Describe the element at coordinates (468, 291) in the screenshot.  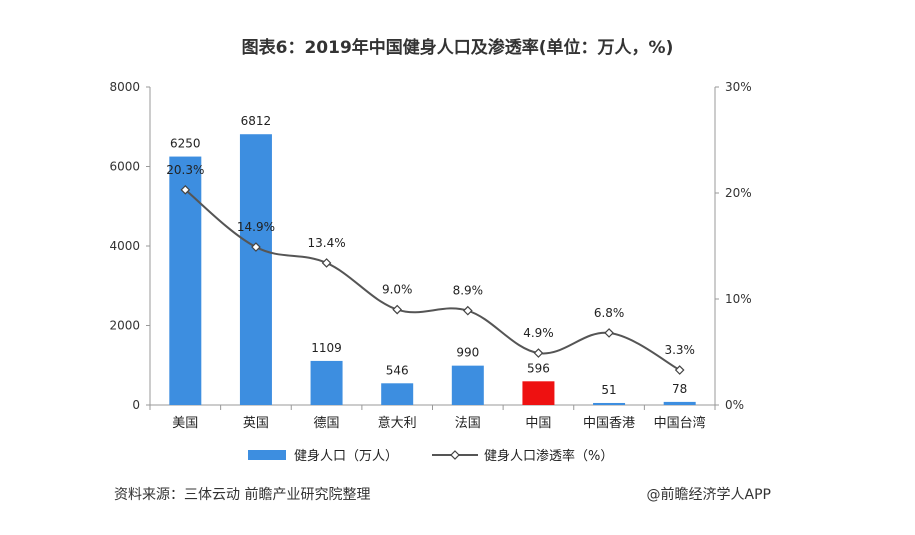
I see `line-value-label: 8.9%` at that location.